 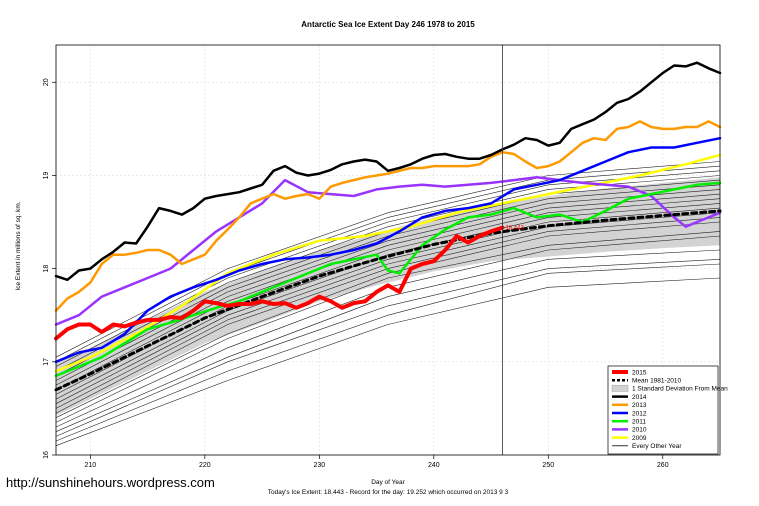 What do you see at coordinates (639, 405) in the screenshot?
I see `legend-label: 2013` at bounding box center [639, 405].